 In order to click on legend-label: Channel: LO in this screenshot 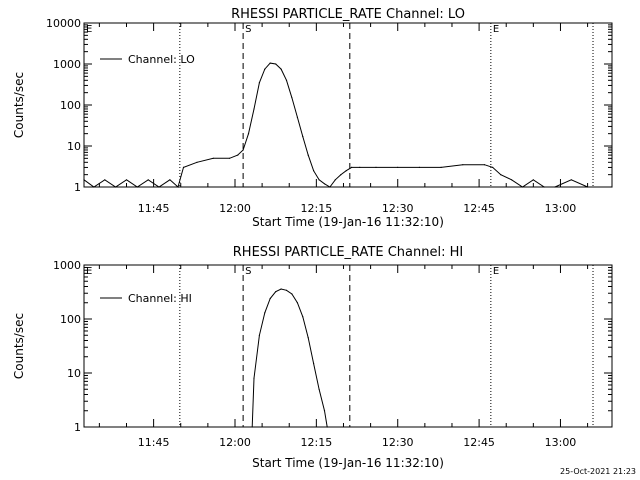, I will do `click(161, 59)`.